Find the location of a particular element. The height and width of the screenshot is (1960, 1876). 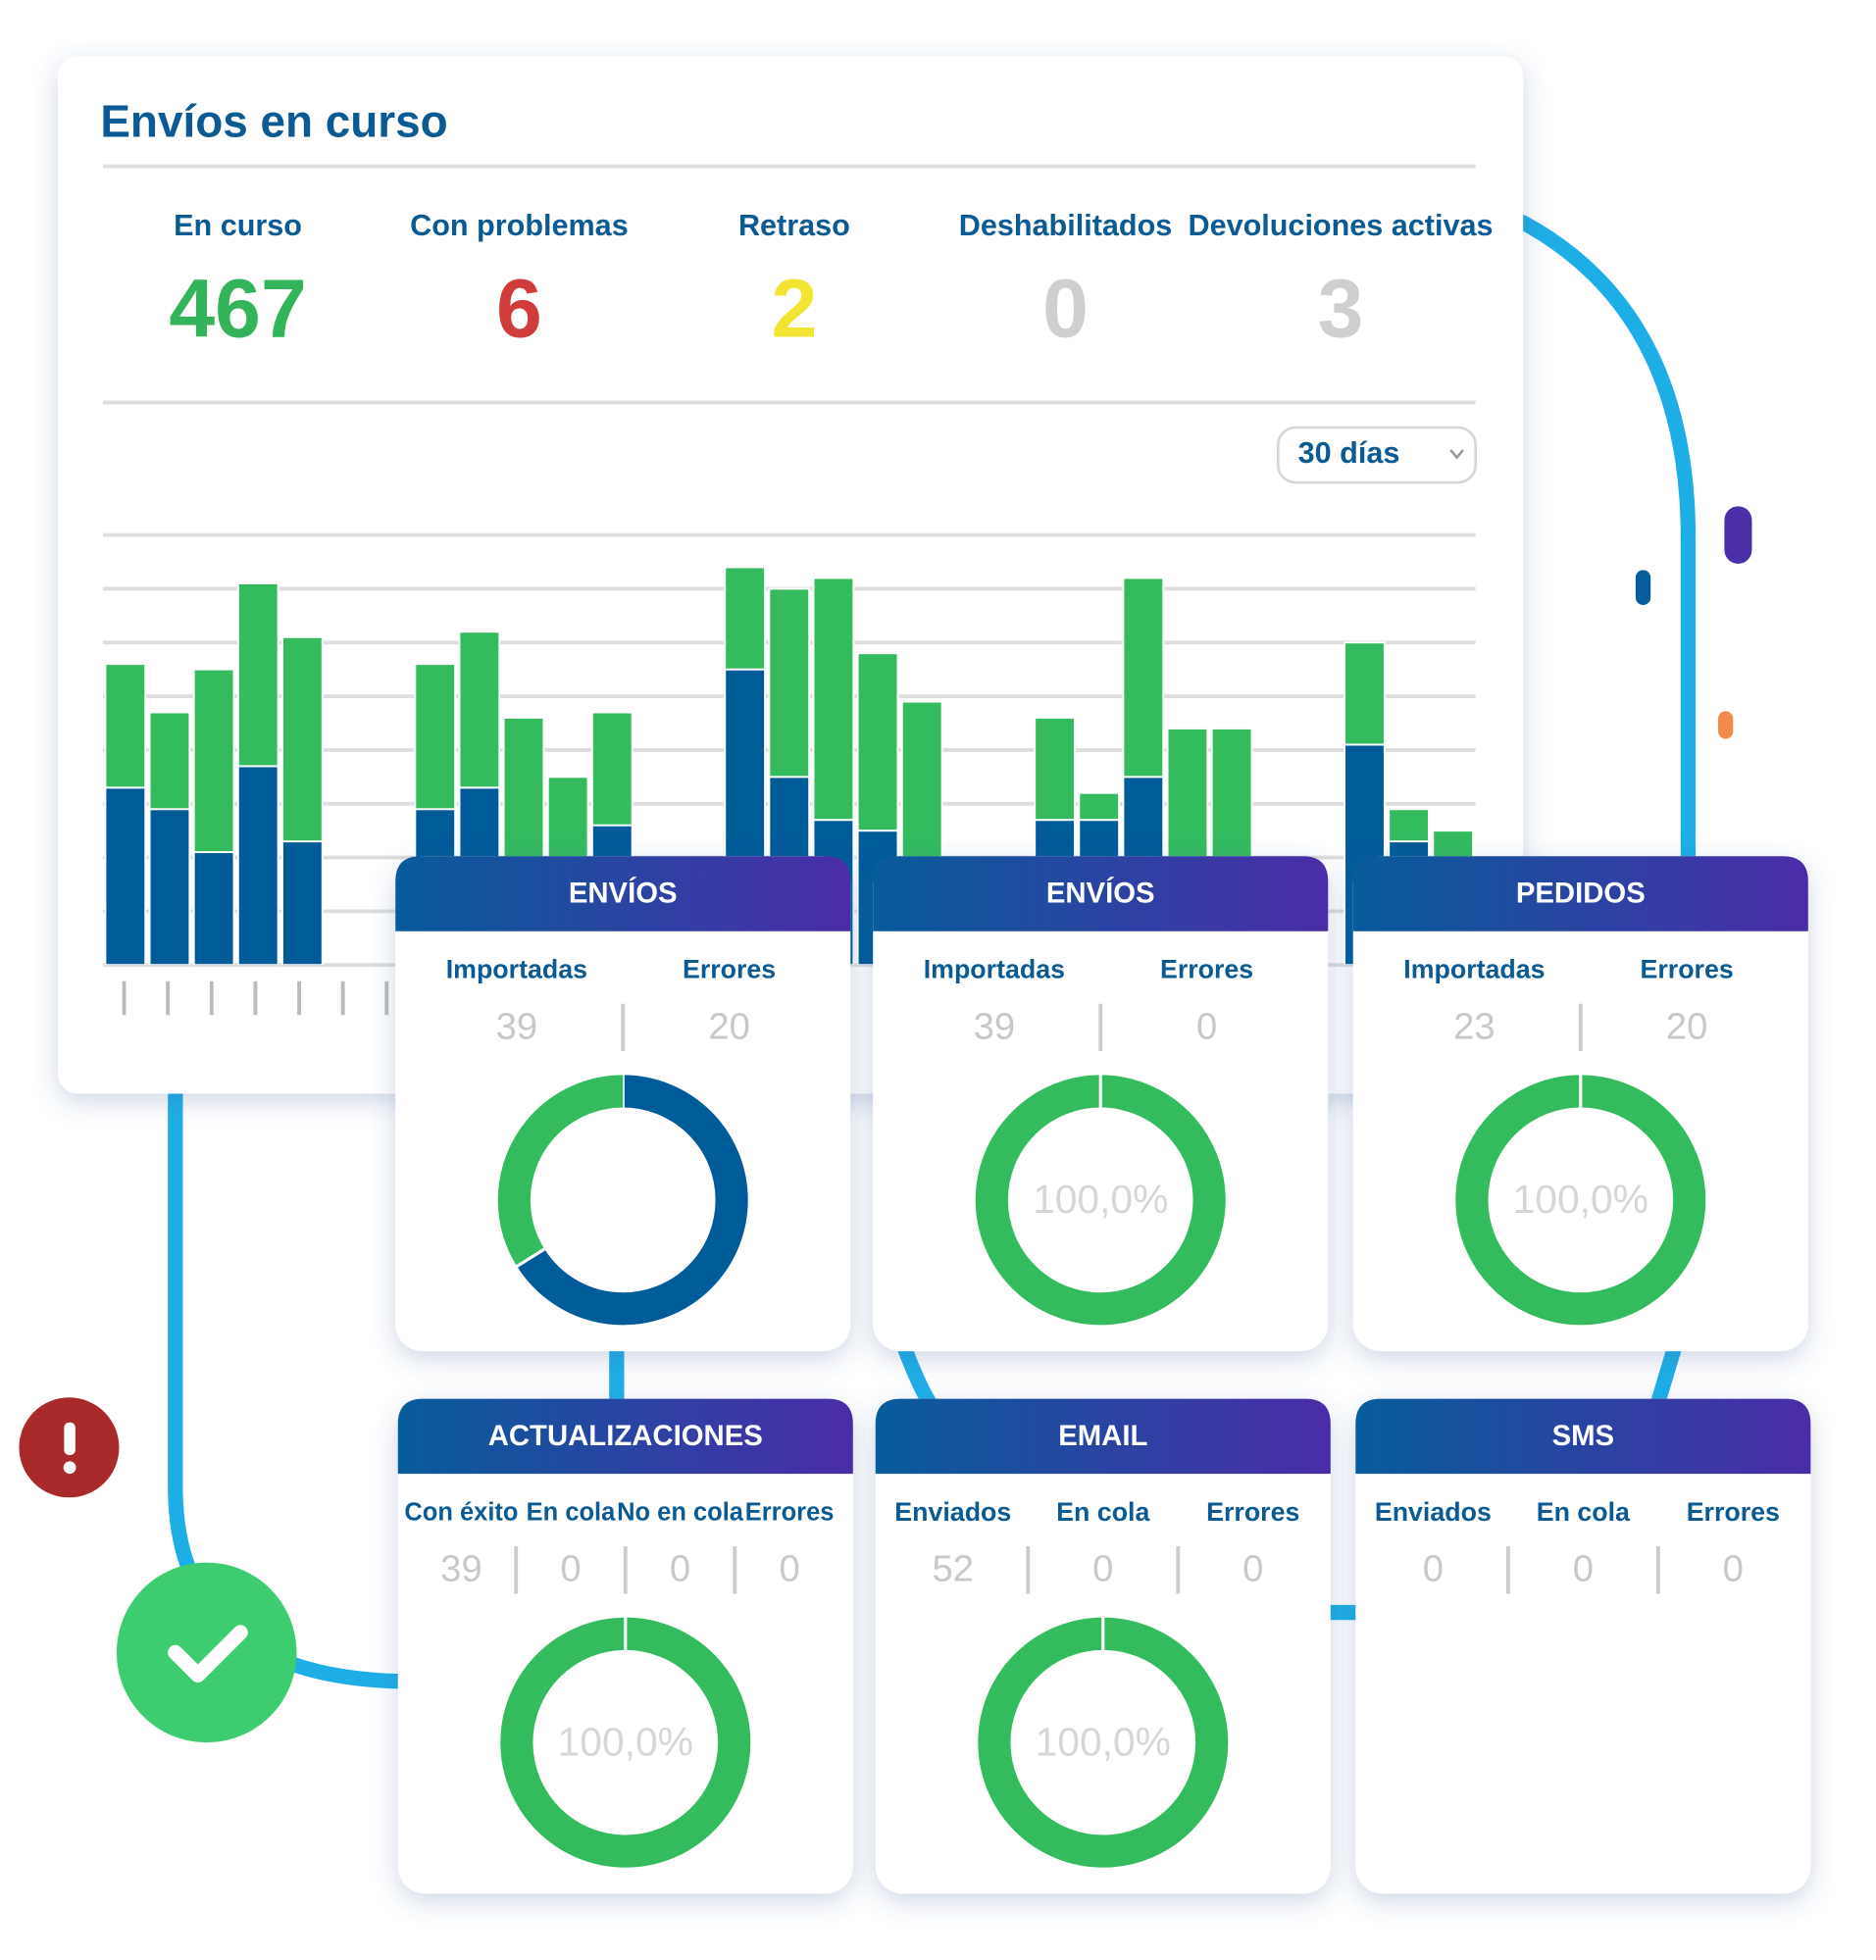

select-value: 30 días is located at coordinates (1349, 453).